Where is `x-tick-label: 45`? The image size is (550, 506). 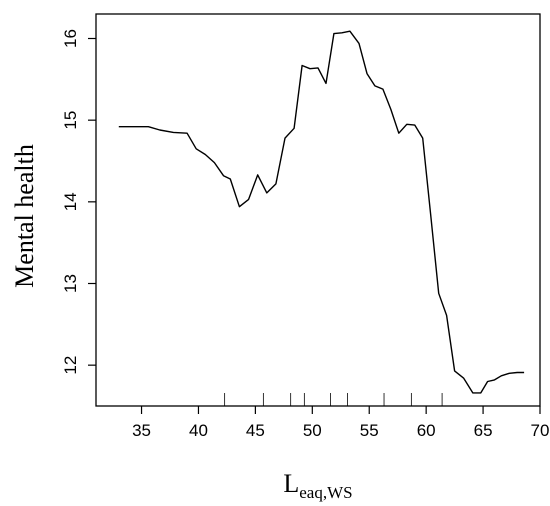 x-tick-label: 45 is located at coordinates (255, 430).